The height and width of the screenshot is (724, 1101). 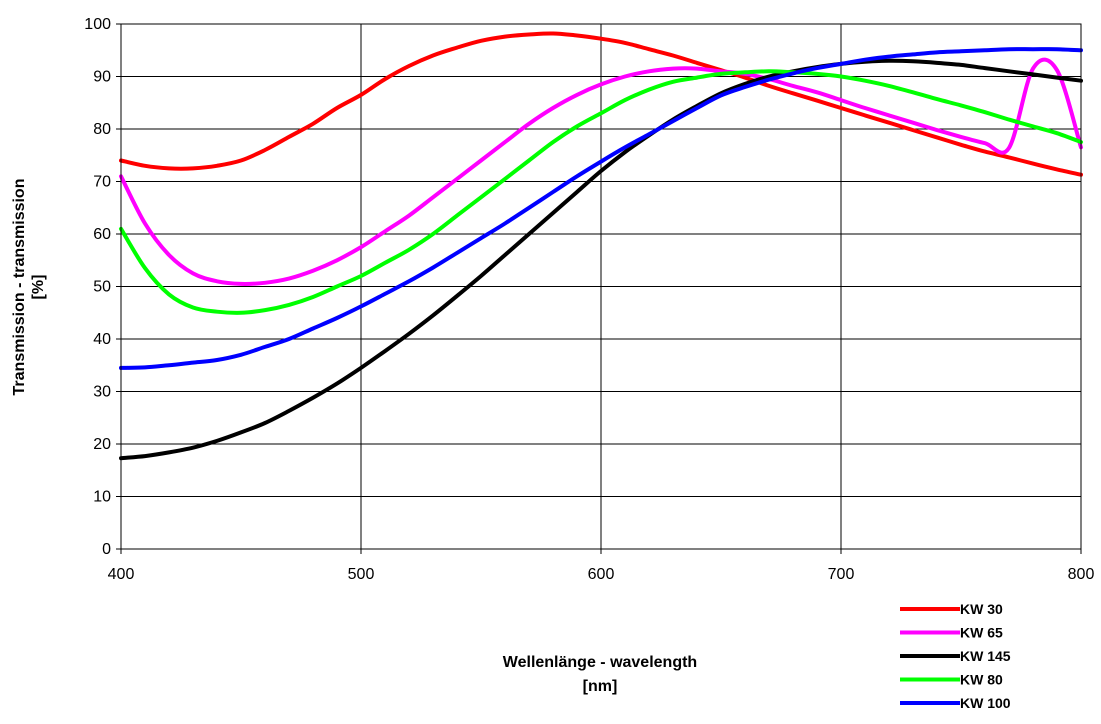 What do you see at coordinates (102, 287) in the screenshot?
I see `y-tick-label: 50` at bounding box center [102, 287].